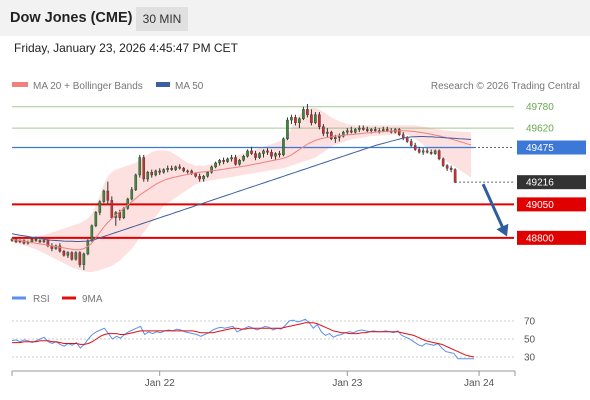 This screenshot has width=590, height=400. What do you see at coordinates (540, 148) in the screenshot?
I see `level-label-text: 49475` at bounding box center [540, 148].